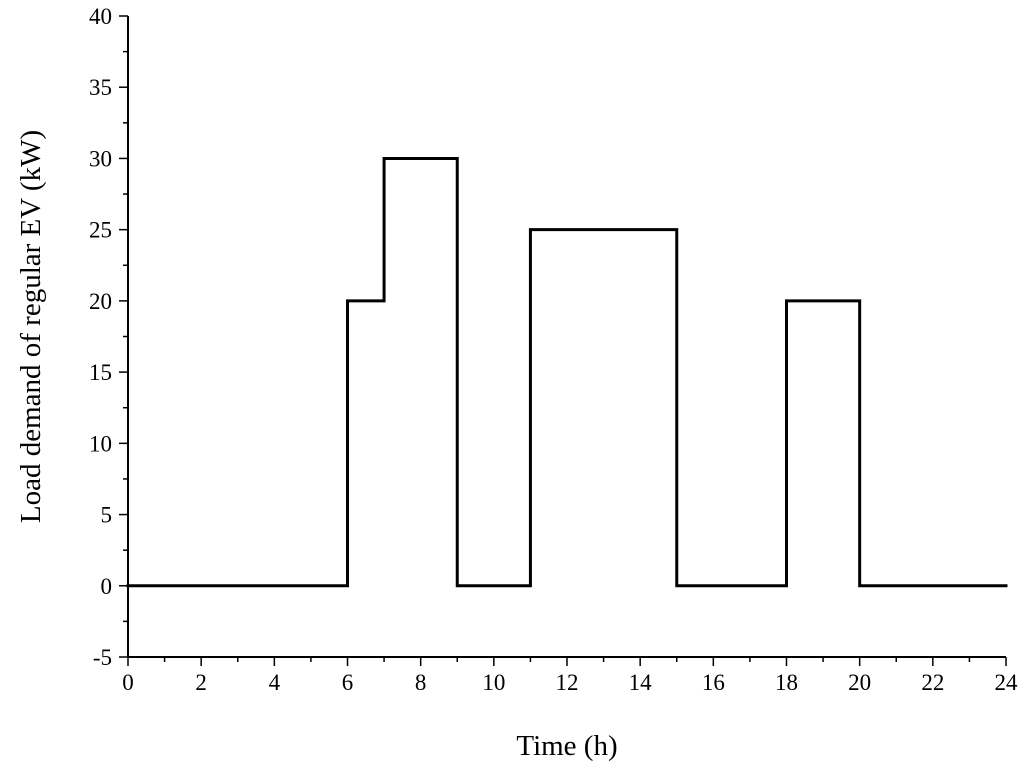  I want to click on y-tick-label: -5, so click(102, 657).